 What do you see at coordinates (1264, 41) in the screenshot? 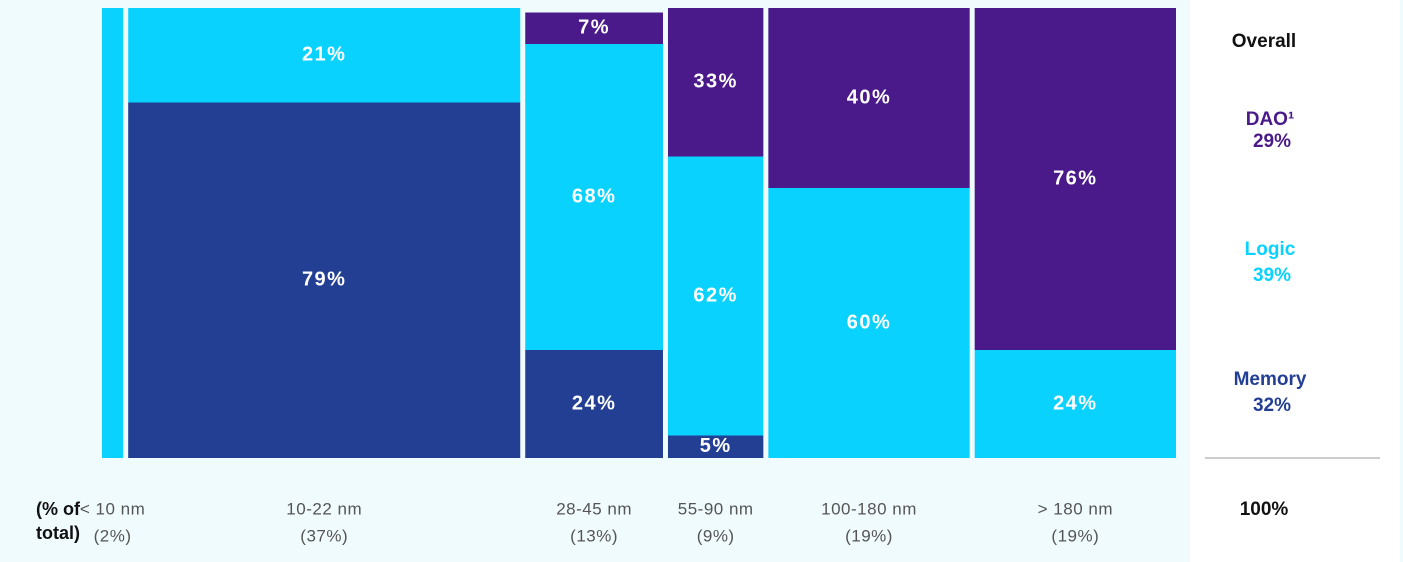
I see `overall-title: Overall` at bounding box center [1264, 41].